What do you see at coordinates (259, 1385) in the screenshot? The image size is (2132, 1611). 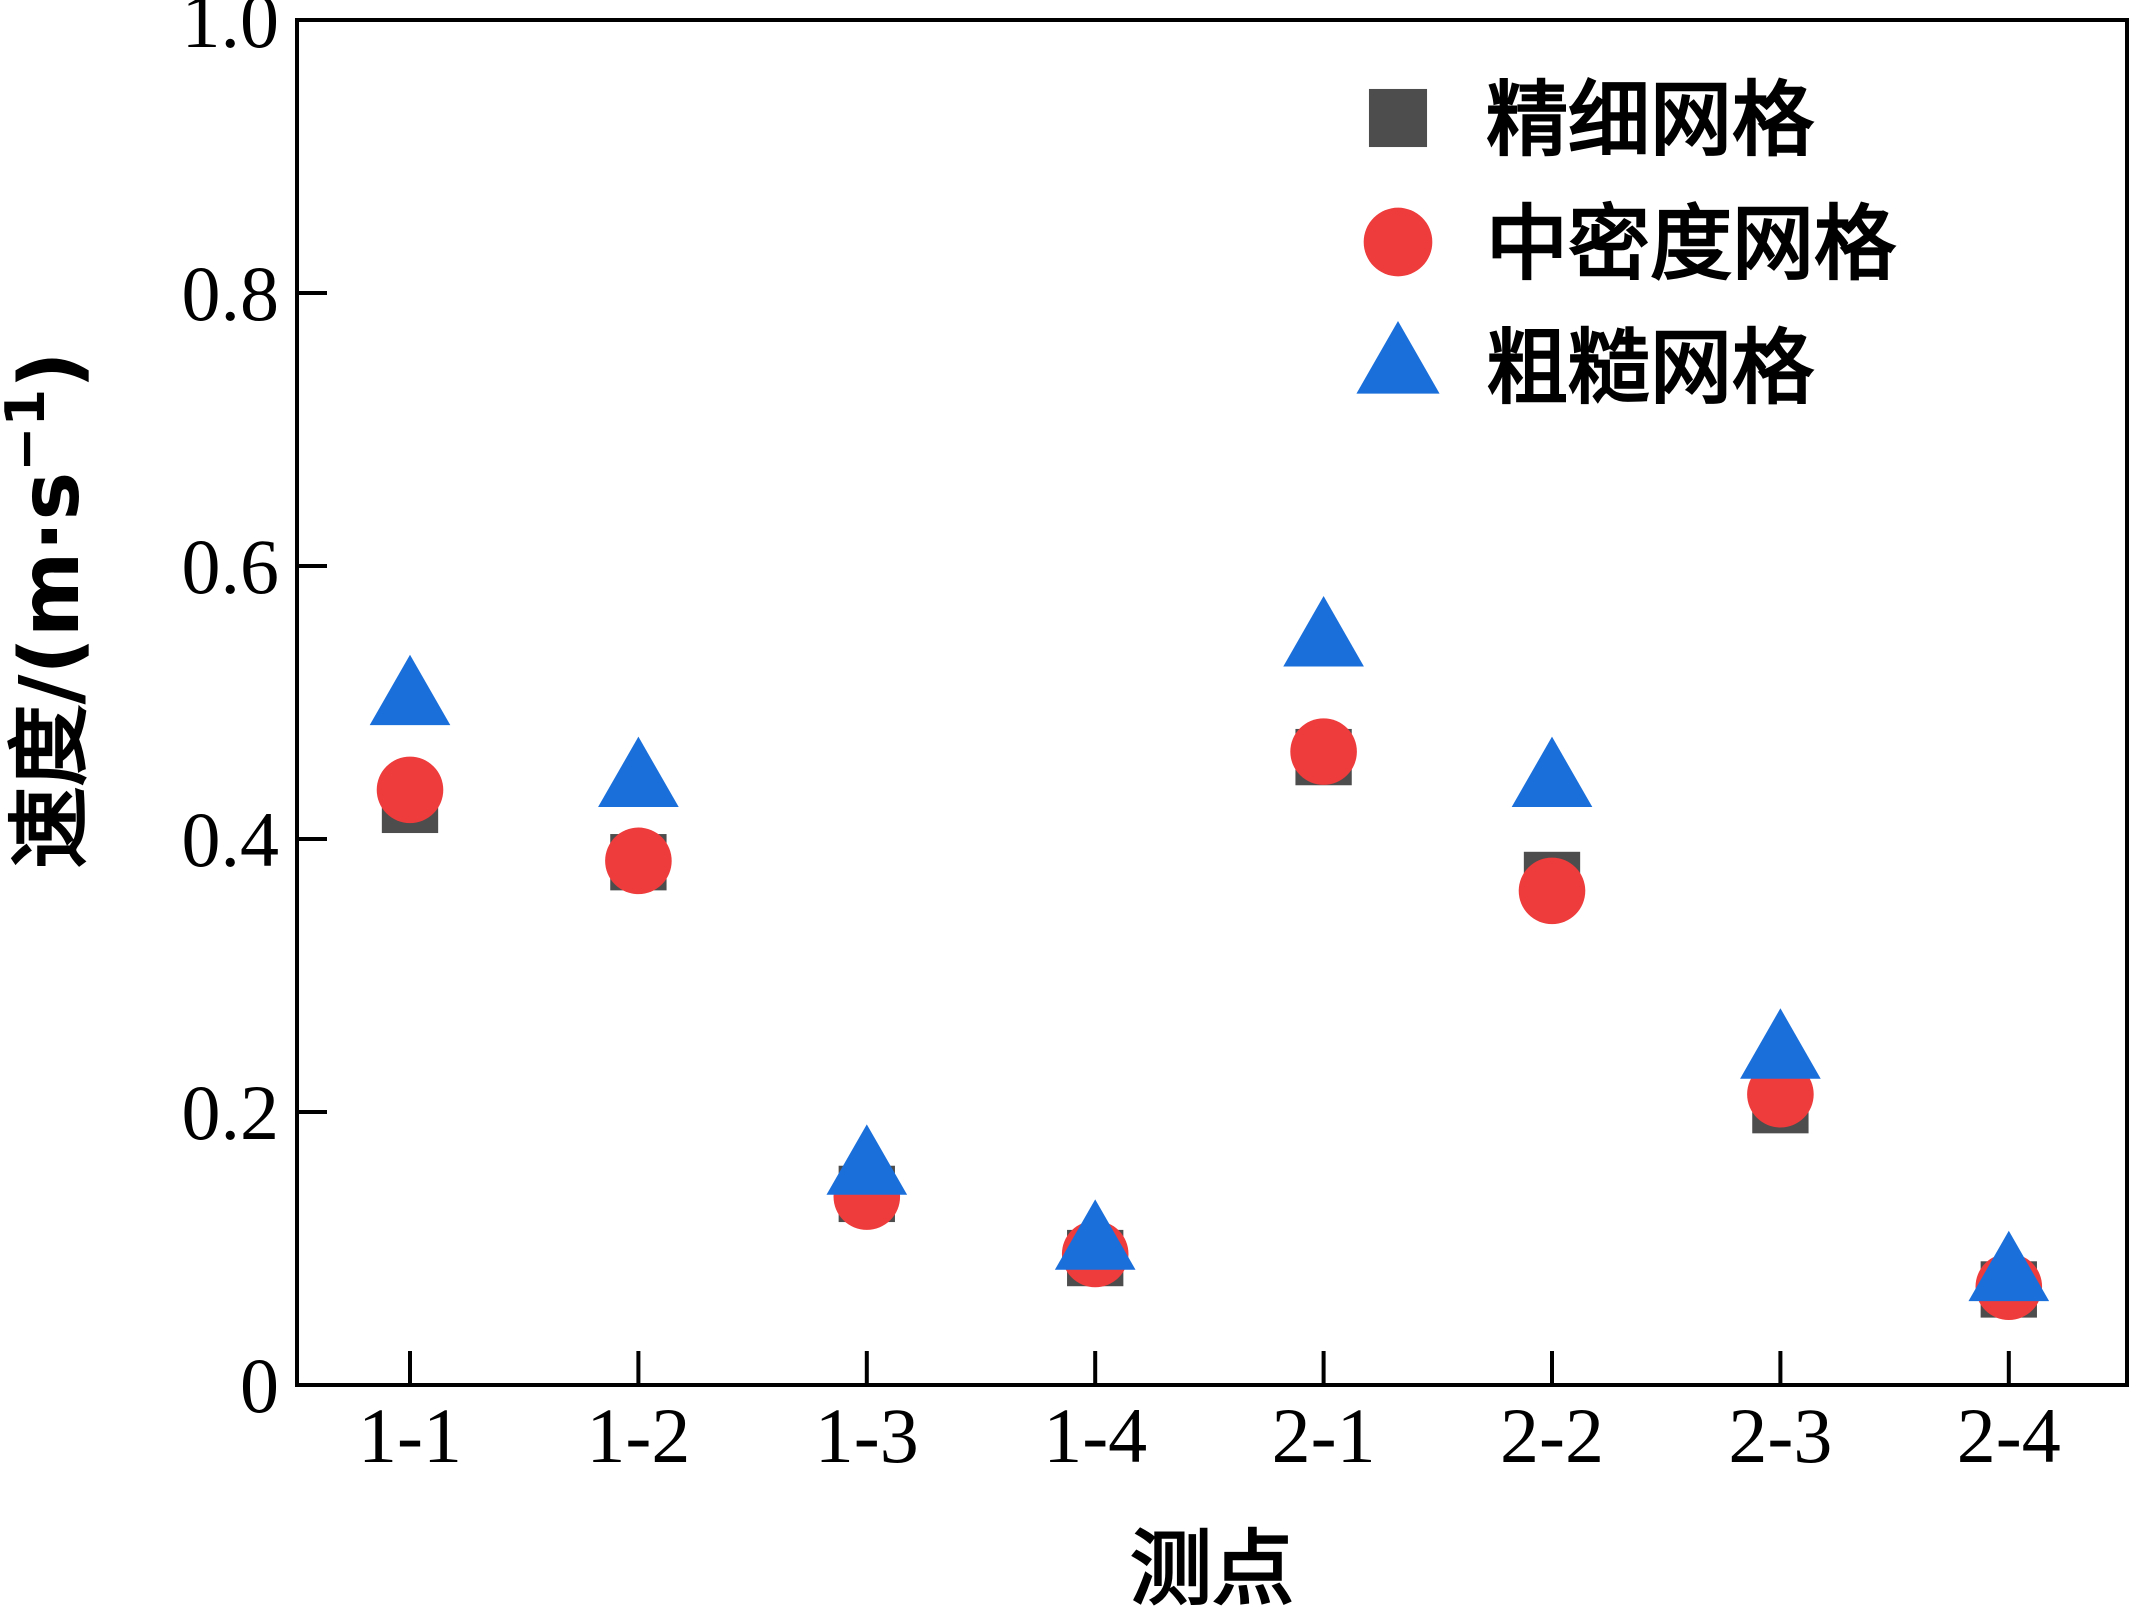 I see `y-tick-label-0: 0` at bounding box center [259, 1385].